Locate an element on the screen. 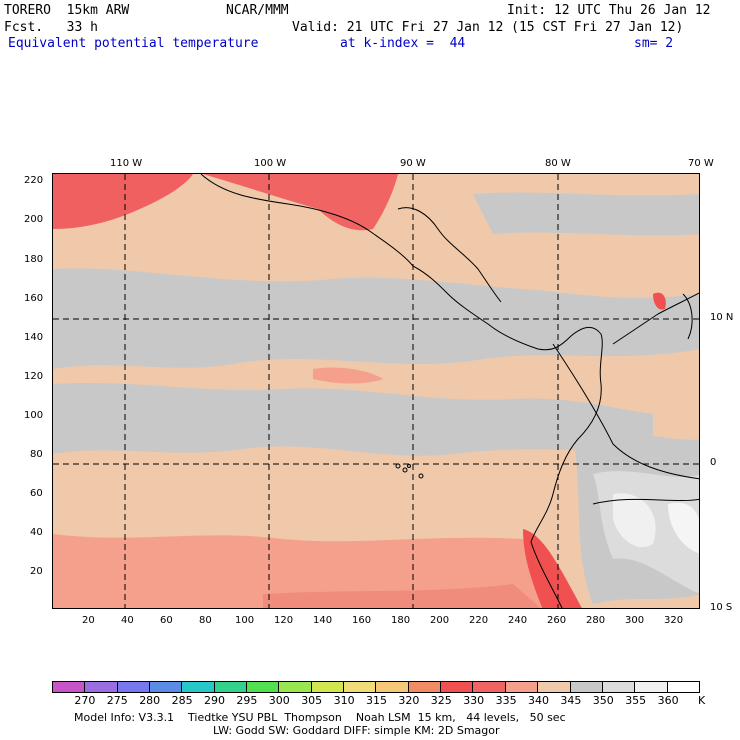 This screenshot has height=740, width=740. colorbar-label: 360 is located at coordinates (668, 700).